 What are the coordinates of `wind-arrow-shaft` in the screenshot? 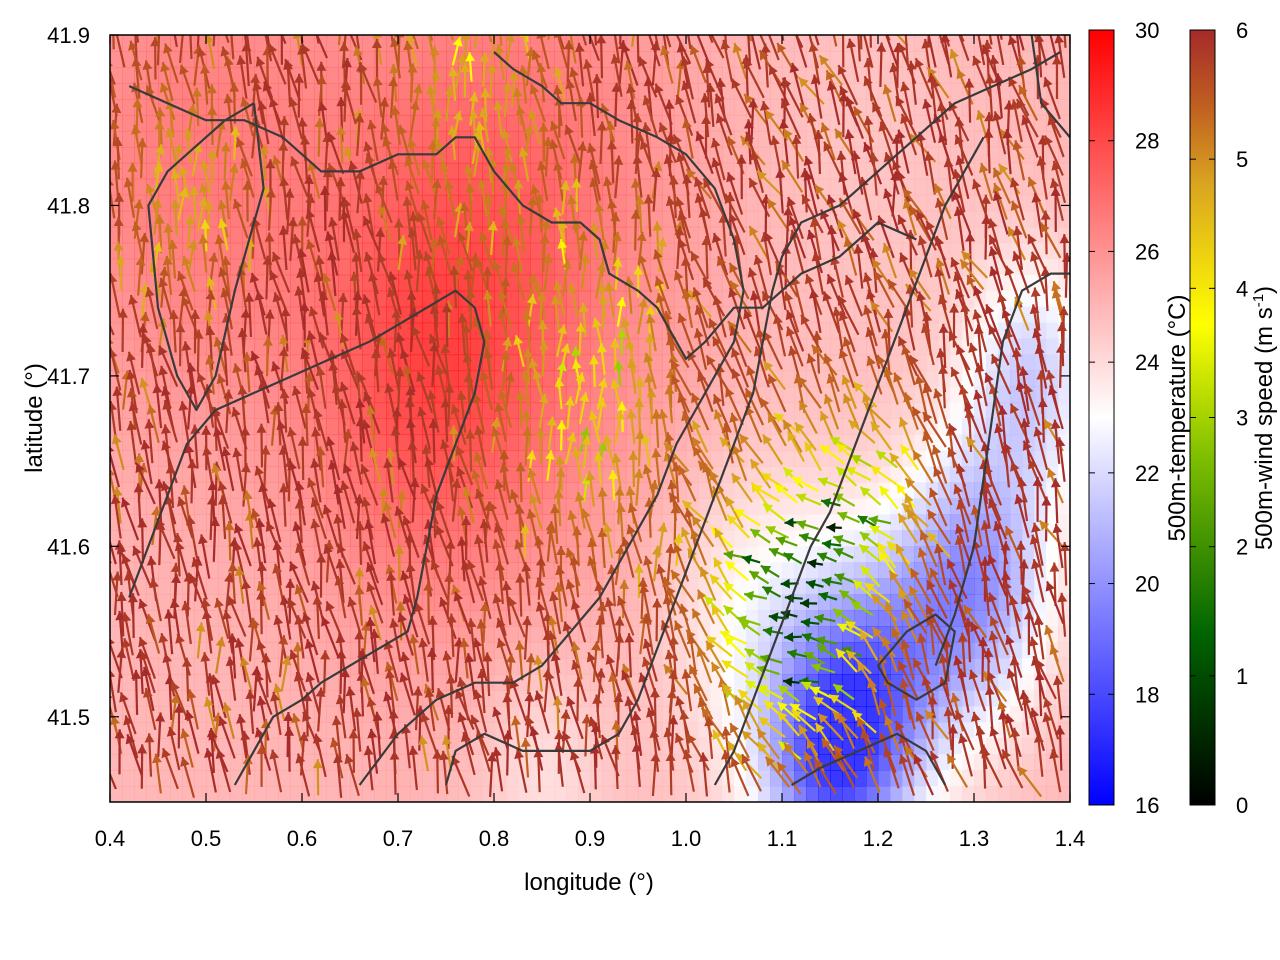 It's located at (1035, 37).